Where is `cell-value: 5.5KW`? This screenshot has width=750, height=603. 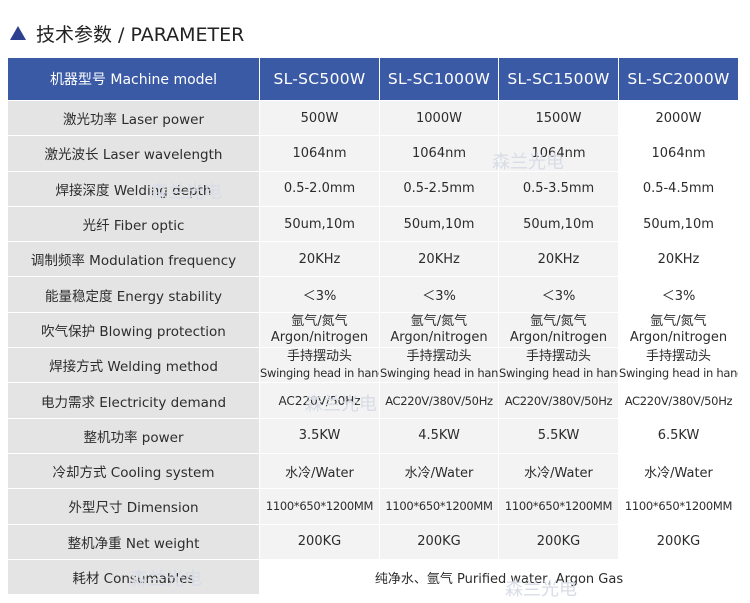
cell-value: 5.5KW is located at coordinates (558, 435).